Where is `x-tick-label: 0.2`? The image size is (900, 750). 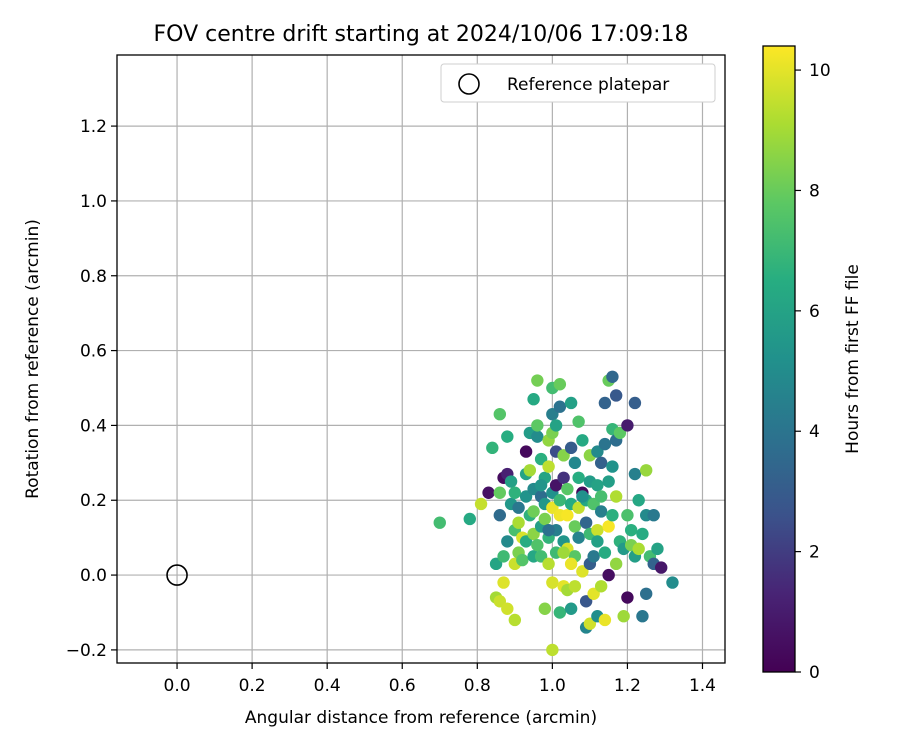 x-tick-label: 0.2 is located at coordinates (252, 686).